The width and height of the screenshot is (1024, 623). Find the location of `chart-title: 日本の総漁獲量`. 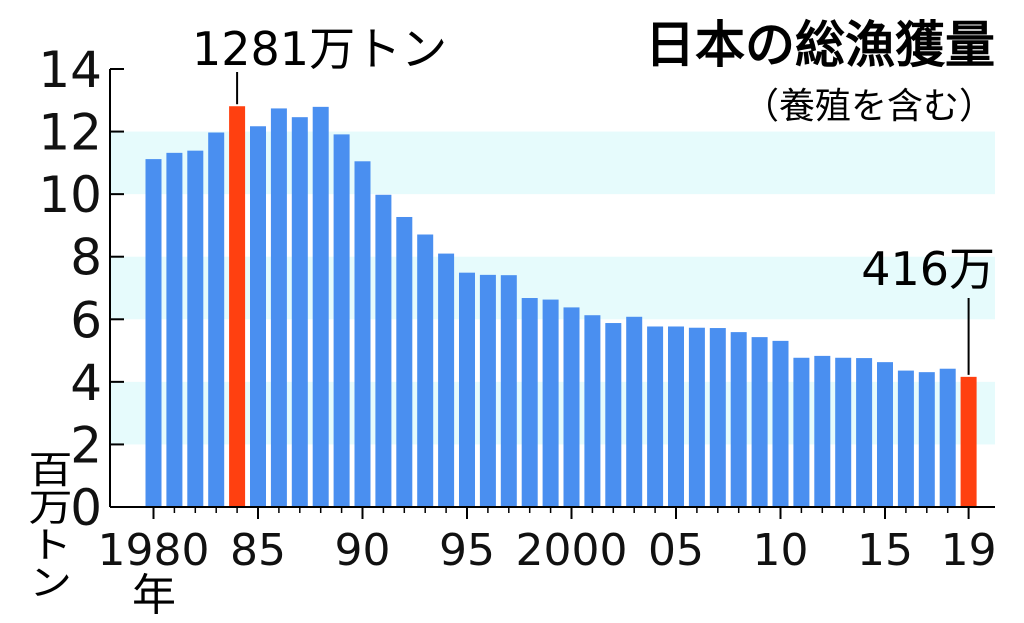

chart-title: 日本の総漁獲量 is located at coordinates (820, 45).